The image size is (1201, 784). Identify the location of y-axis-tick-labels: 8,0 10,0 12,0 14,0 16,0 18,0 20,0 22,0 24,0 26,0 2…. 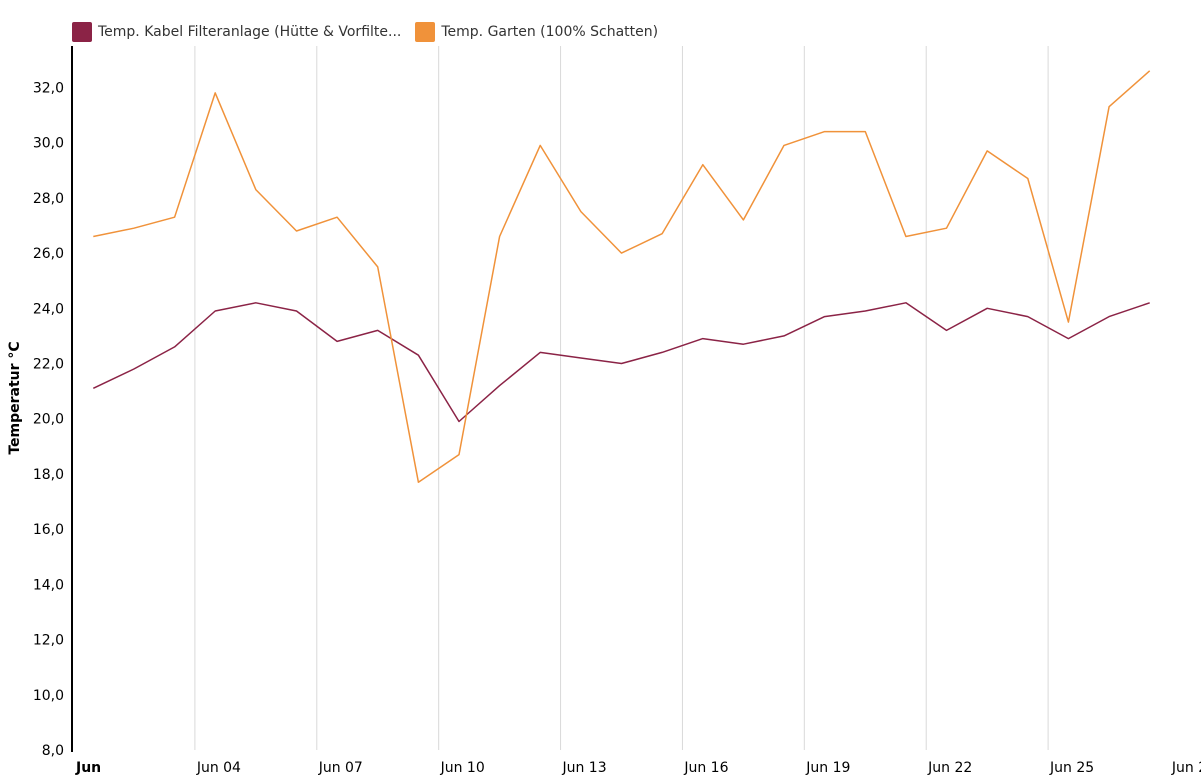
(48, 419).